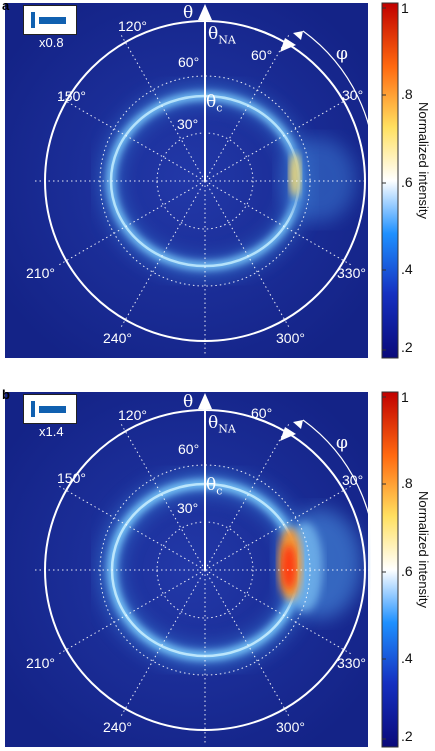 This screenshot has height=751, width=435. Describe the element at coordinates (6, 6) in the screenshot. I see `panel-label: a` at that location.